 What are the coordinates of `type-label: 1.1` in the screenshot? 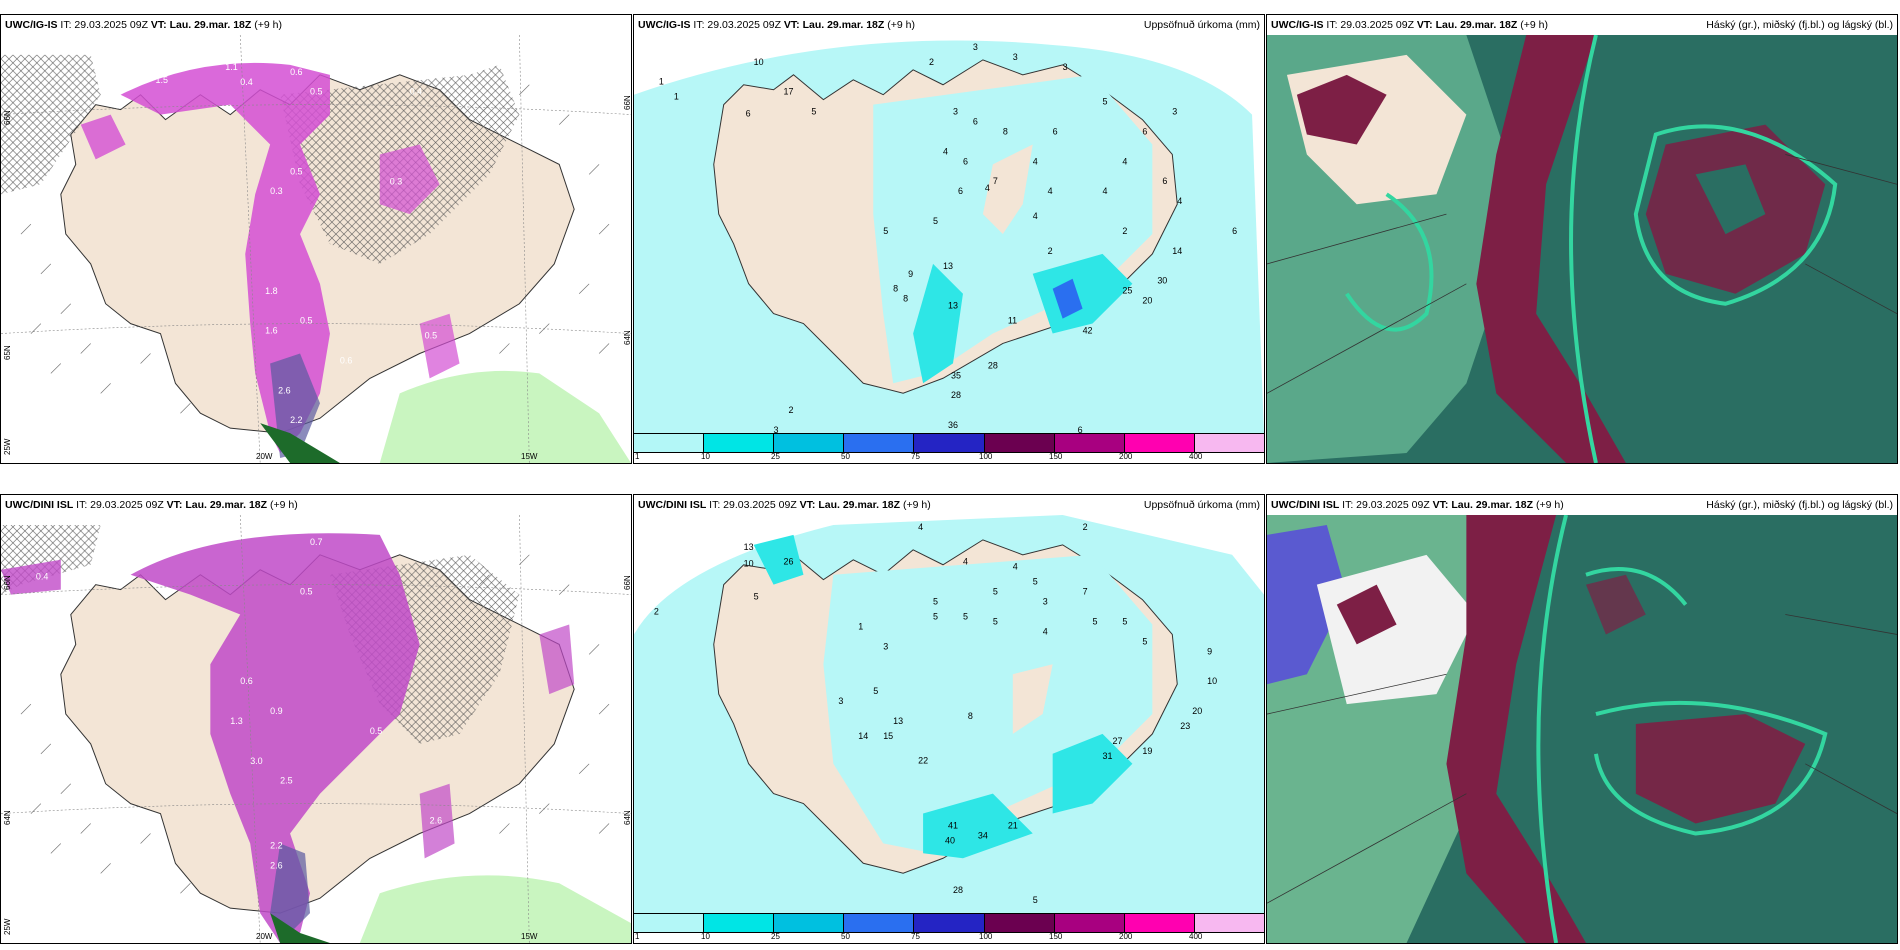 It's located at (231, 67).